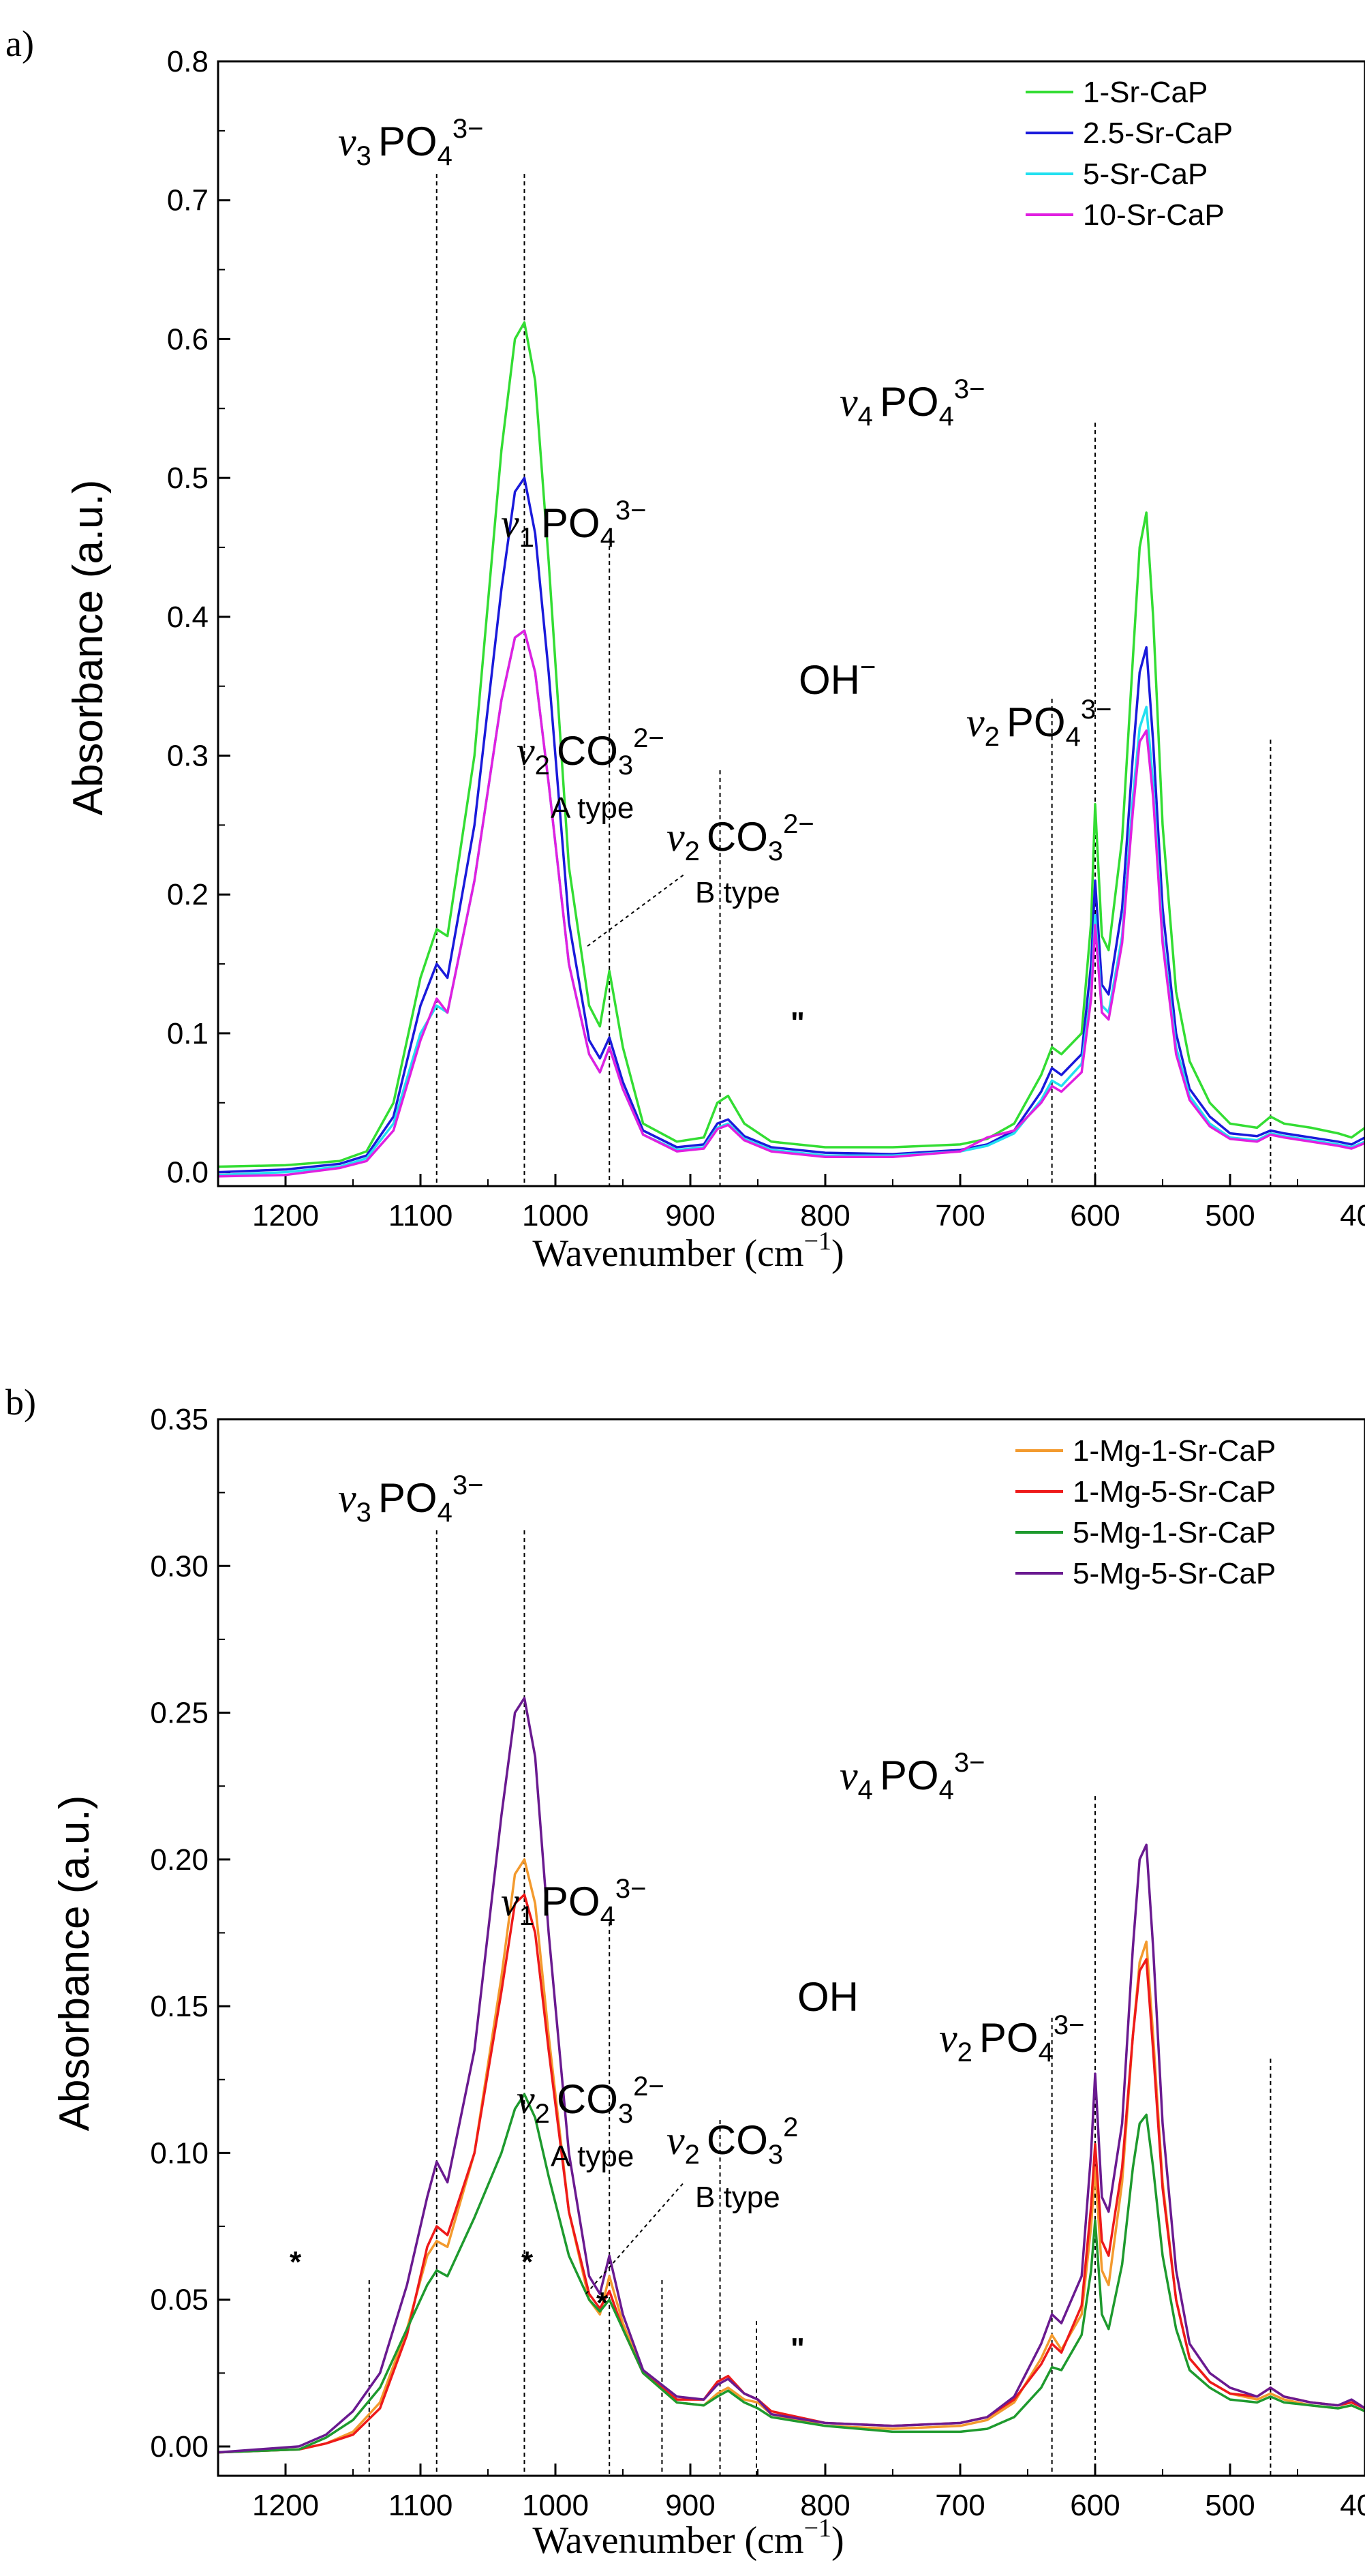  Describe the element at coordinates (179, 1714) in the screenshot. I see `y-tick-label: 0.25` at that location.